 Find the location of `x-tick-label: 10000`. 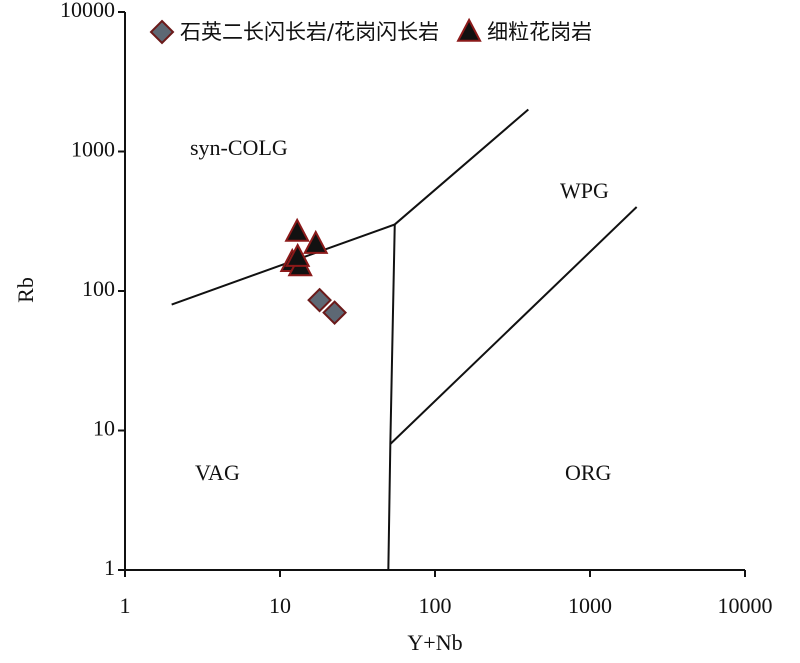

x-tick-label: 10000 is located at coordinates (745, 605).